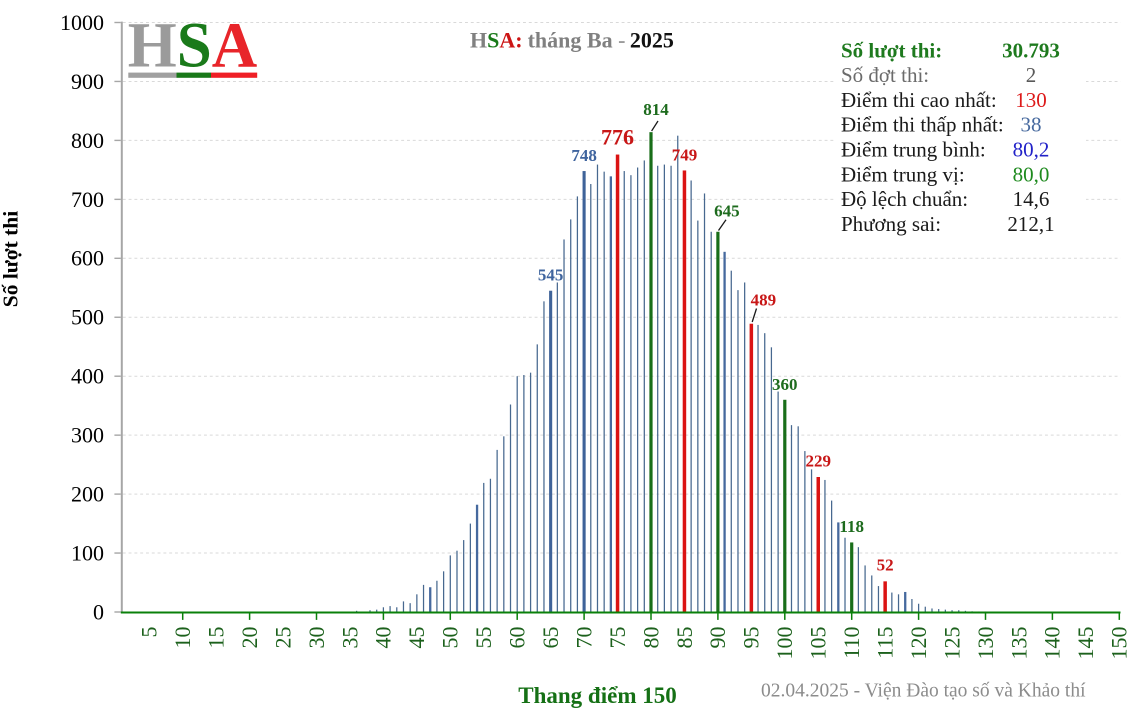 Image resolution: width=1132 pixels, height=714 pixels. What do you see at coordinates (913, 150) in the screenshot?
I see `svg-text: Điểm trung bình:` at bounding box center [913, 150].